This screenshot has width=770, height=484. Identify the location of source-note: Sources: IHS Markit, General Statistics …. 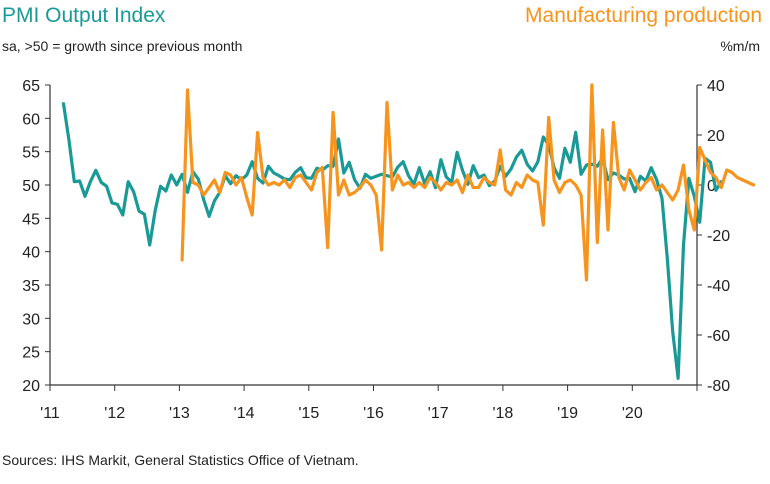
(180, 460).